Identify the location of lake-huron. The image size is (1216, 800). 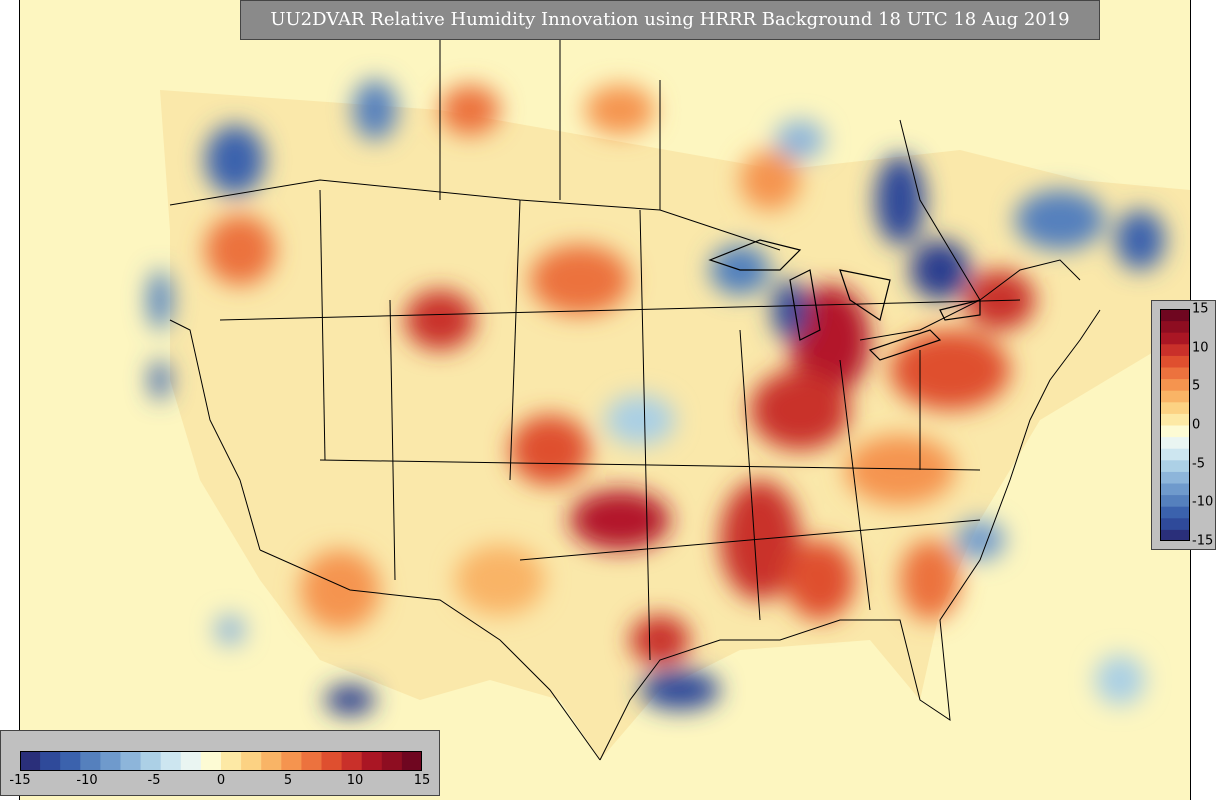
(865, 295).